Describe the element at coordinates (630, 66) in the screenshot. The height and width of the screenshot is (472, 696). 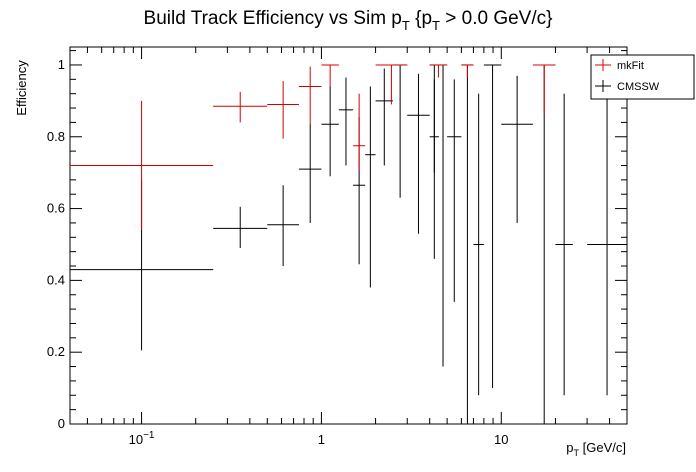
I see `legend-mkfit-label: mkFit` at that location.